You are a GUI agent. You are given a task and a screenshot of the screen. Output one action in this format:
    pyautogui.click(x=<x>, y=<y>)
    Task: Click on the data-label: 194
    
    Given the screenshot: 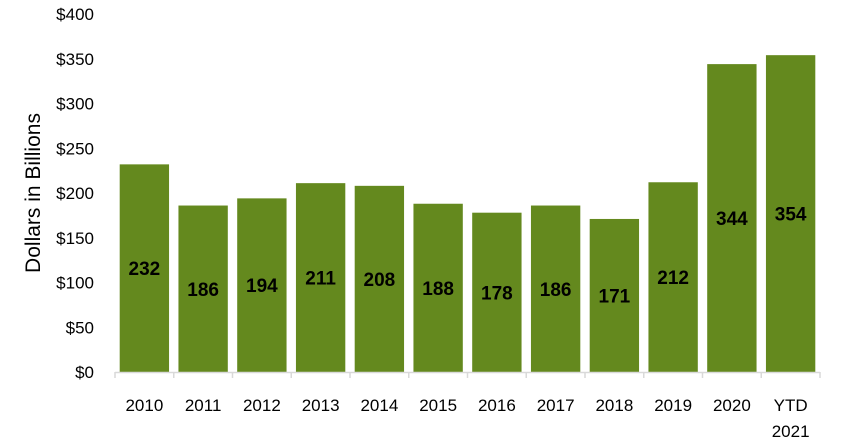 What is the action you would take?
    pyautogui.click(x=262, y=286)
    